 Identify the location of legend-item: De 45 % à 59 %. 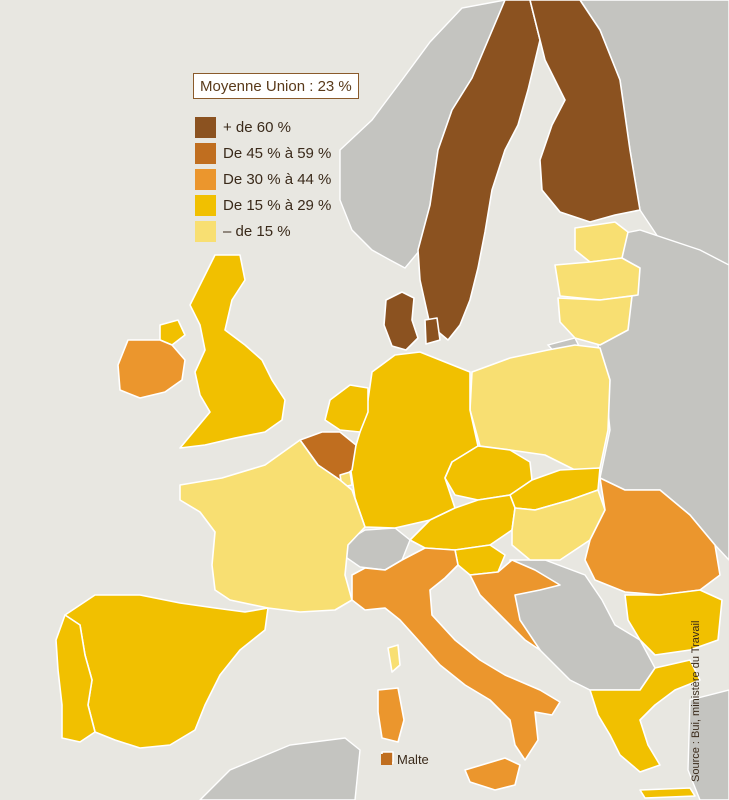
(263, 153).